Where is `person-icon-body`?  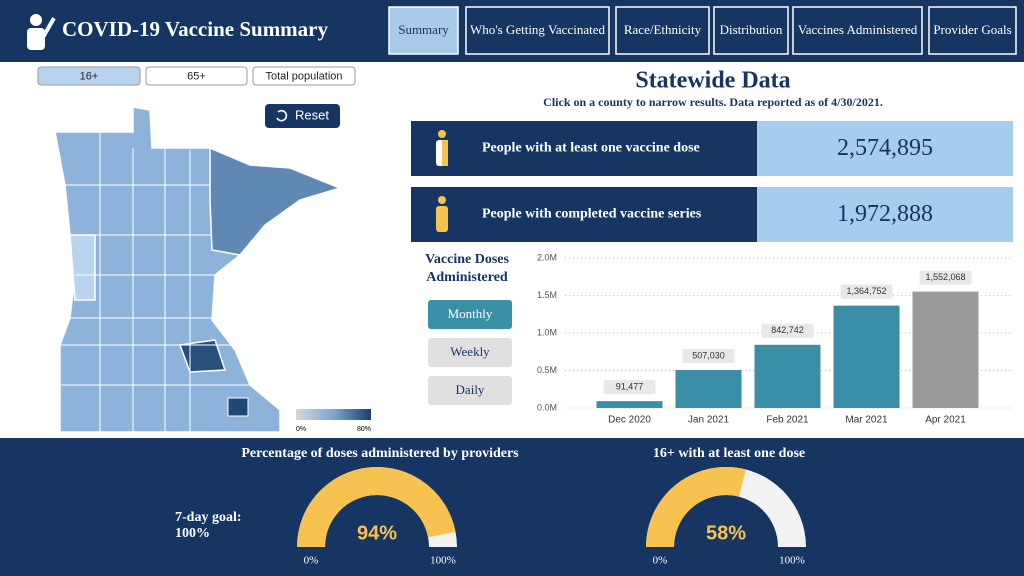
person-icon-body is located at coordinates (442, 219).